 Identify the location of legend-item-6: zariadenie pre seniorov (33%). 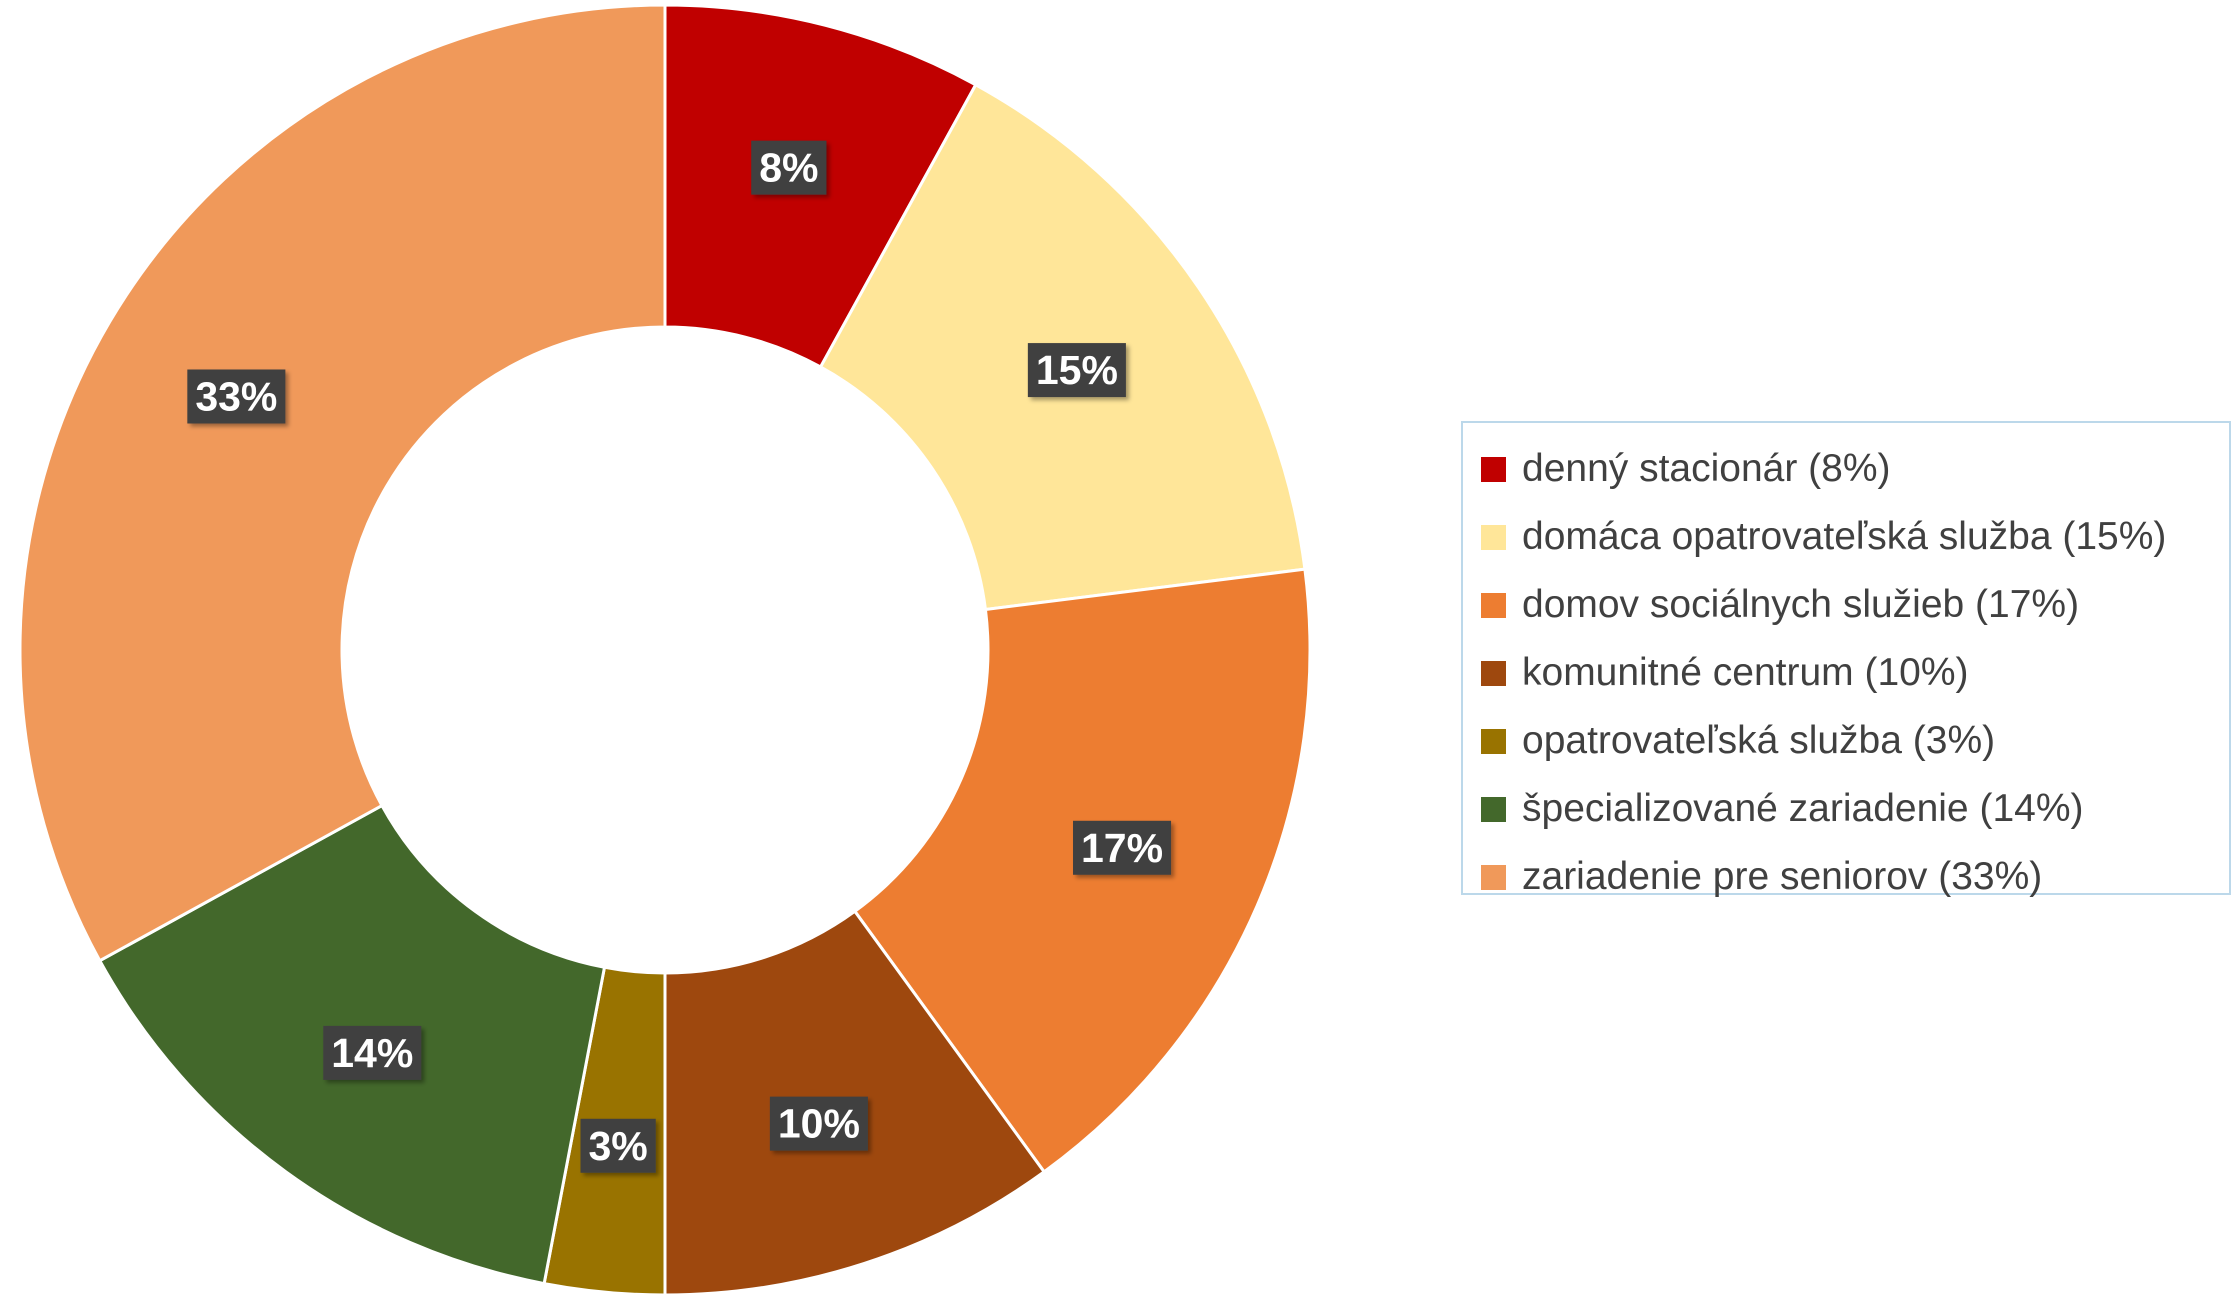
(1855, 877).